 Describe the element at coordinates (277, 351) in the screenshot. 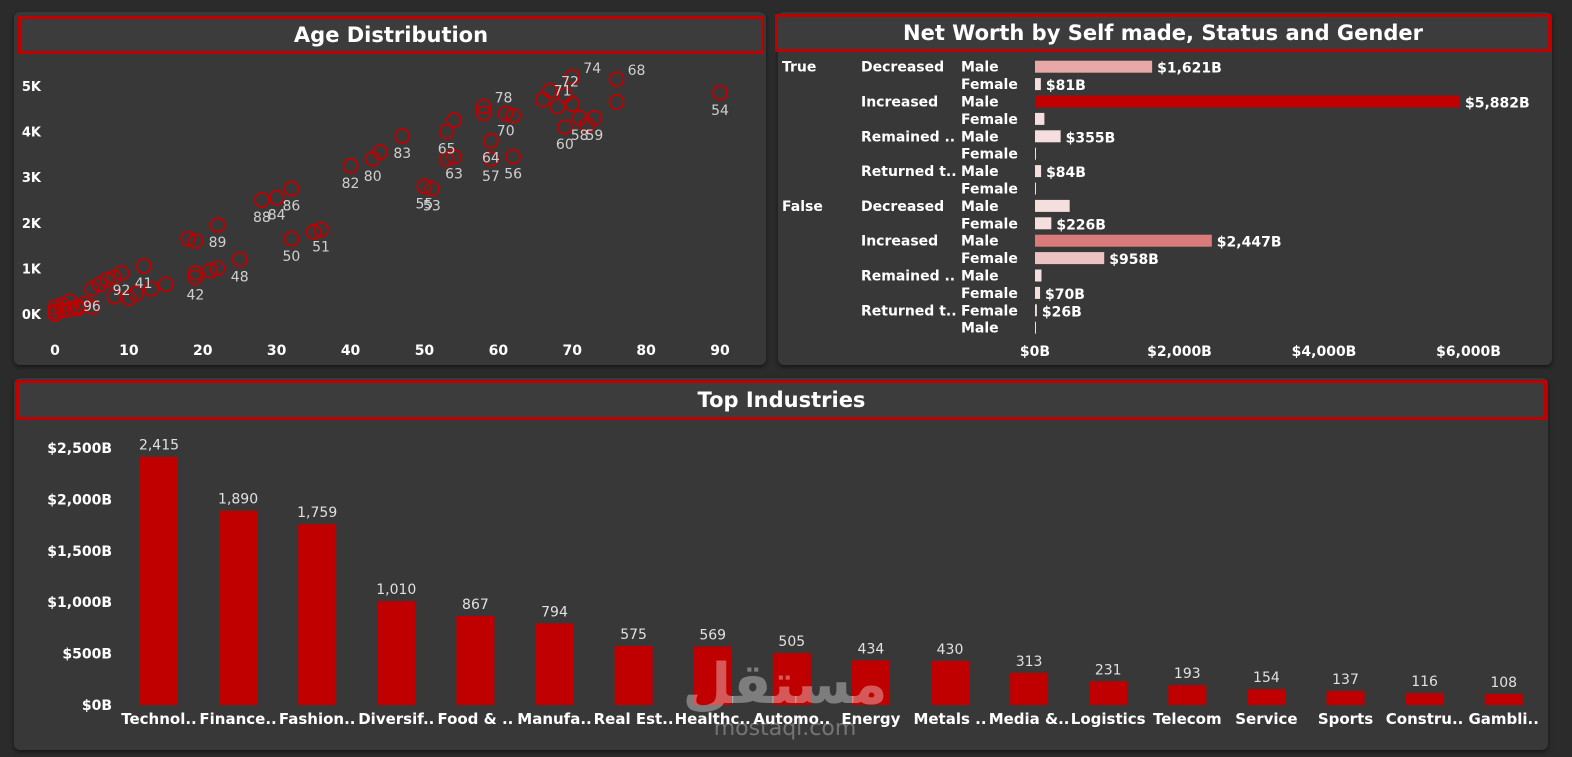

I see `x-tick-label: 30` at that location.